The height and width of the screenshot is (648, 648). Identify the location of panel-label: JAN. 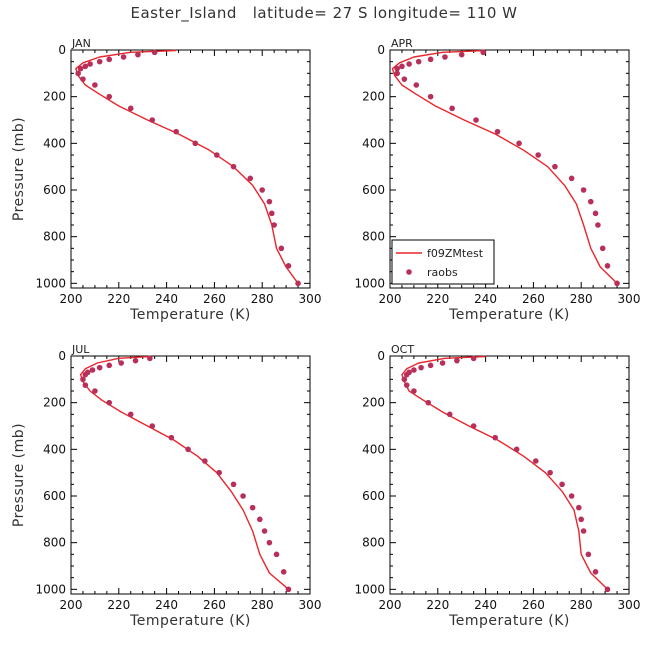
(81, 43).